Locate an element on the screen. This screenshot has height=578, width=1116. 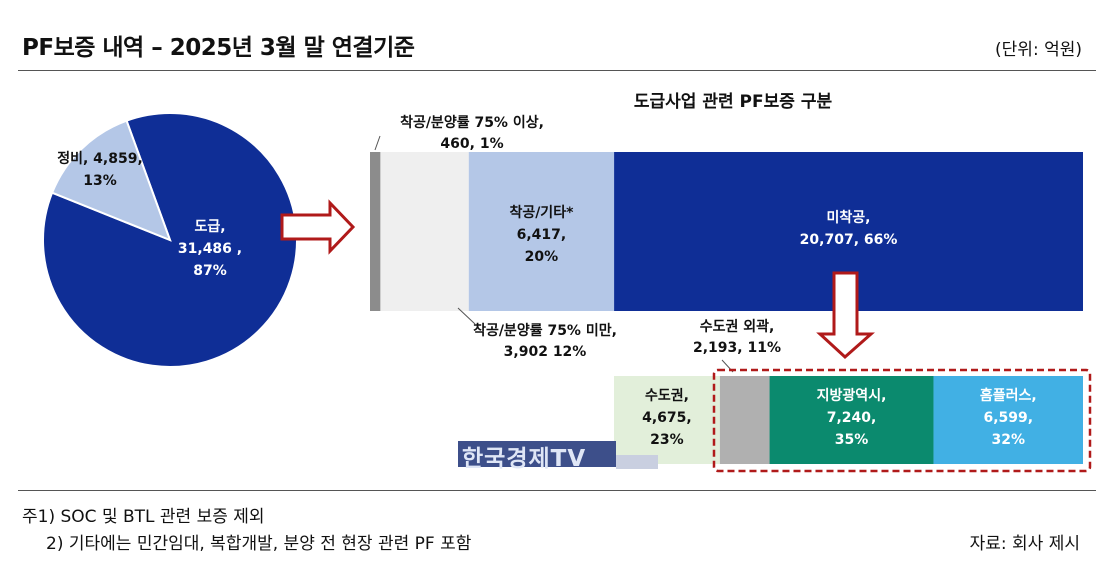
footnote-1: 주1) SOC 및 BTL 관련 보증 제외 is located at coordinates (143, 517).